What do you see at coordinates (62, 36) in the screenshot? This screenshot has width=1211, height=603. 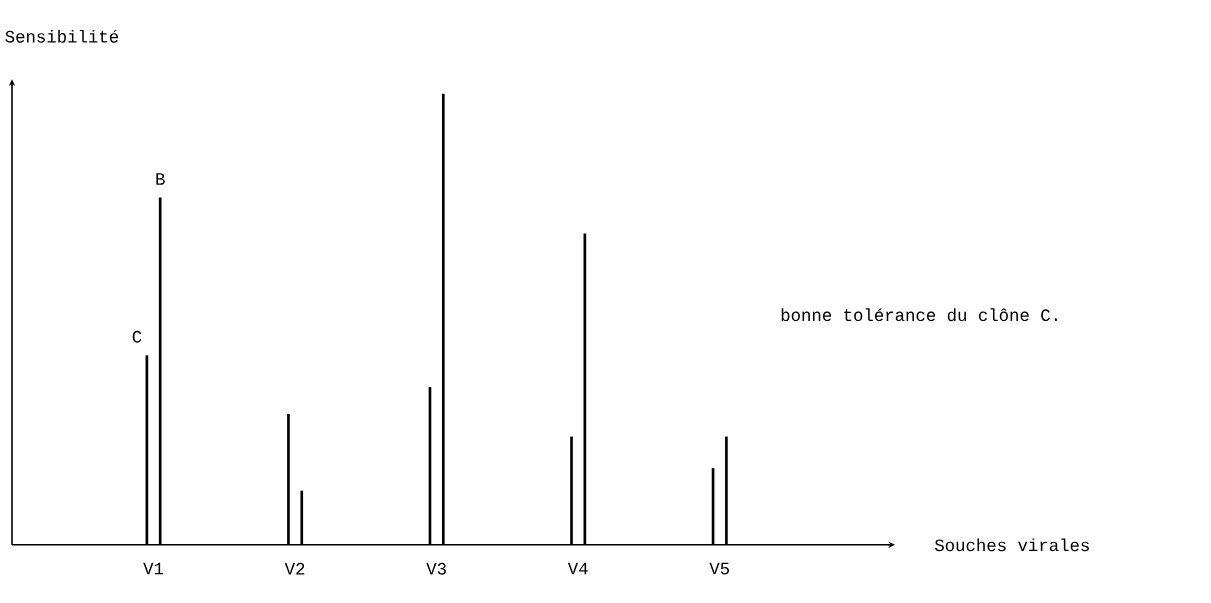 I see `y-axis-title: Sensibilité` at bounding box center [62, 36].